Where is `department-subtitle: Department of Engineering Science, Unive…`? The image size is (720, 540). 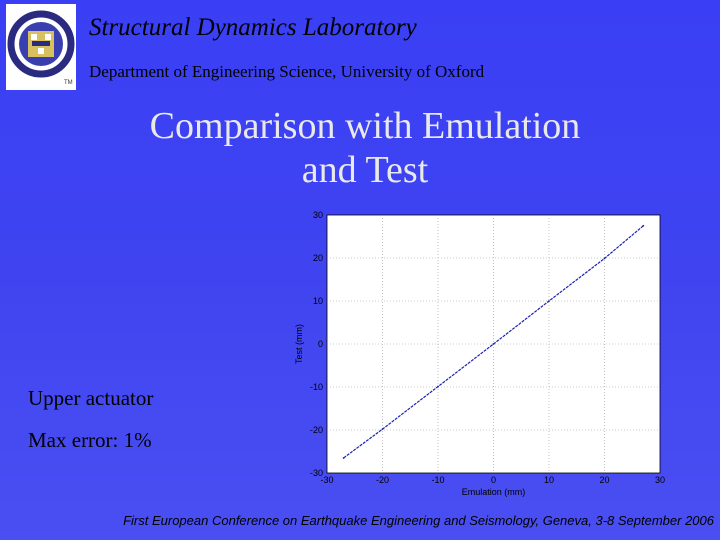 department-subtitle: Department of Engineering Science, Unive… is located at coordinates (287, 71).